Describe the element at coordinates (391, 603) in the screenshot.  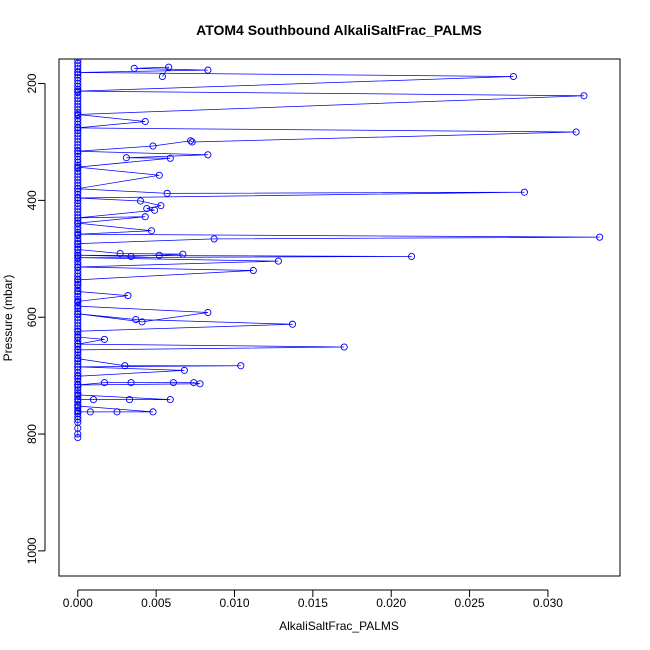
I see `x-tick-label: 0.020` at that location.